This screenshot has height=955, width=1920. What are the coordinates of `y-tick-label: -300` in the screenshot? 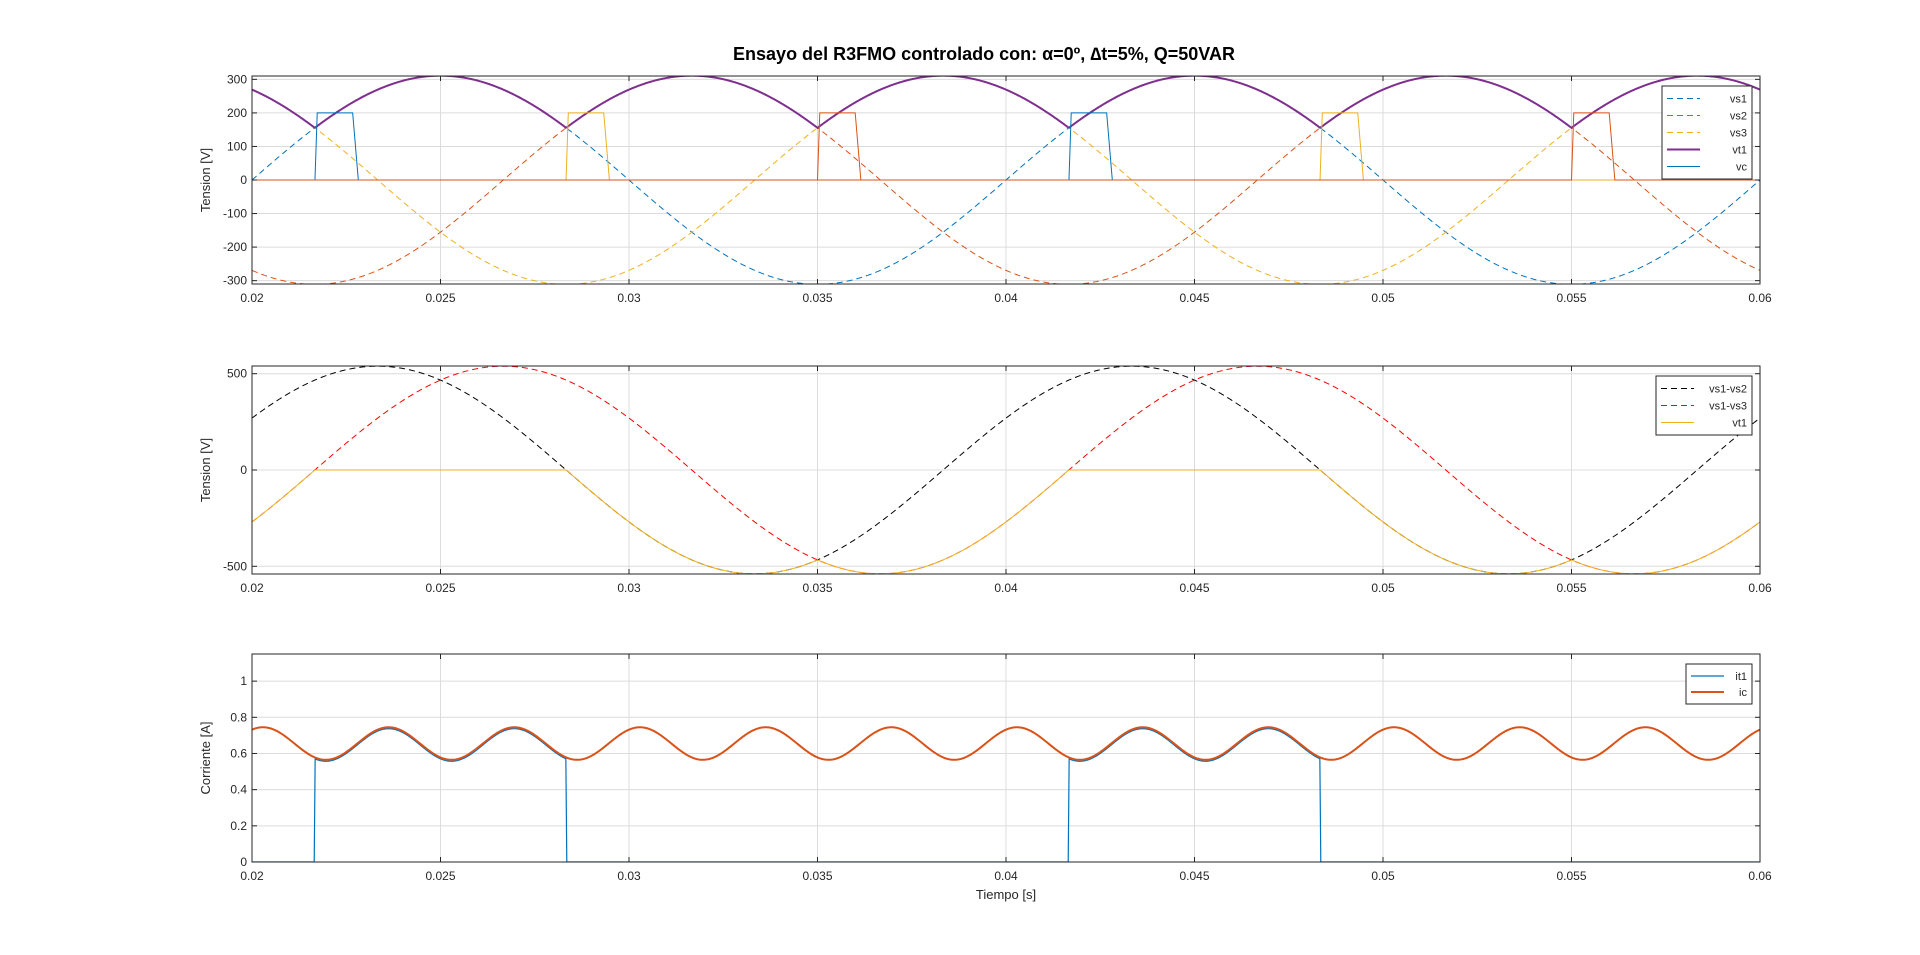 It's located at (235, 281).